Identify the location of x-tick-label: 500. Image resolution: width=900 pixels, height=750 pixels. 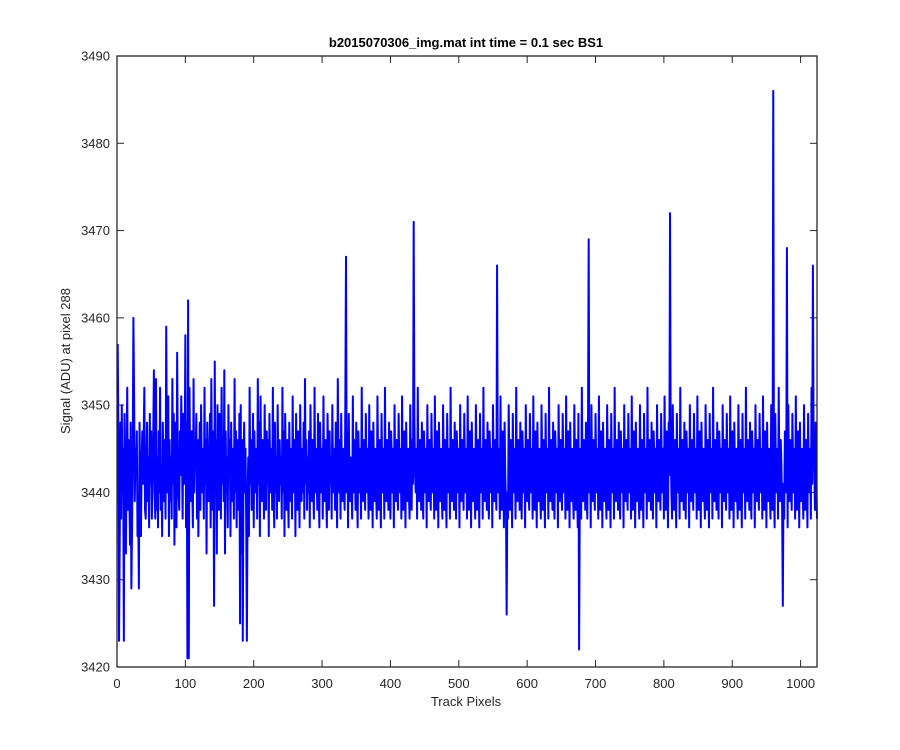
(459, 683).